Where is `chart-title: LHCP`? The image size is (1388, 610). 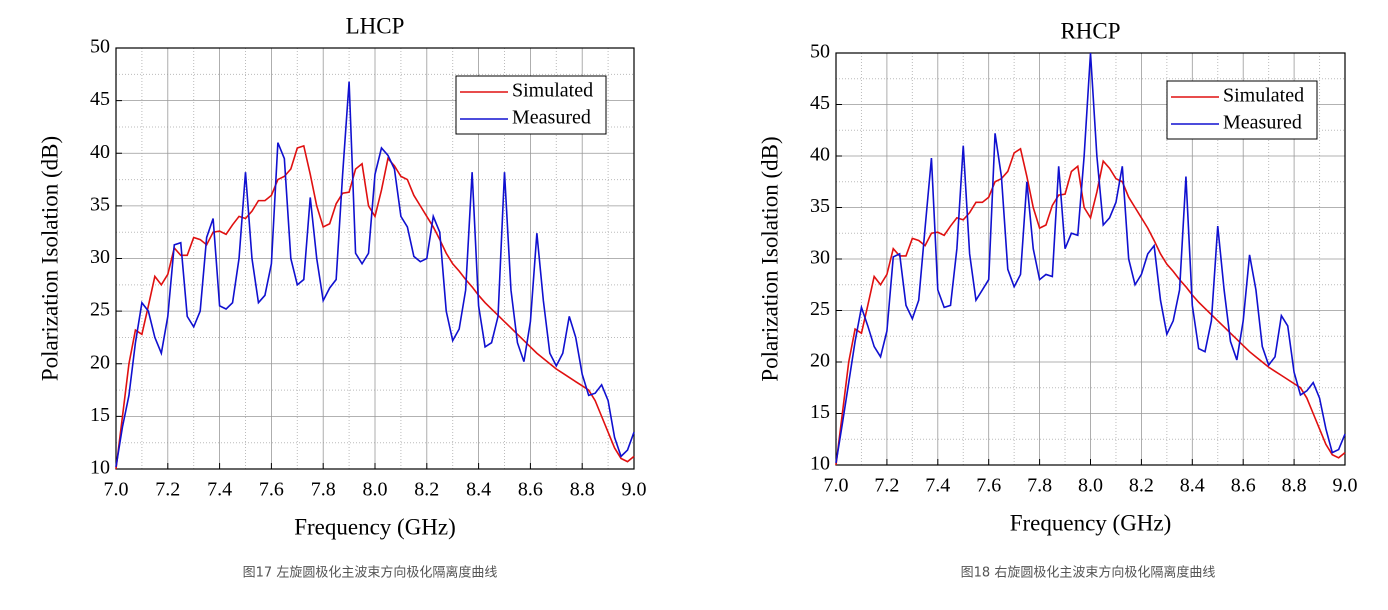
chart-title: LHCP is located at coordinates (375, 25).